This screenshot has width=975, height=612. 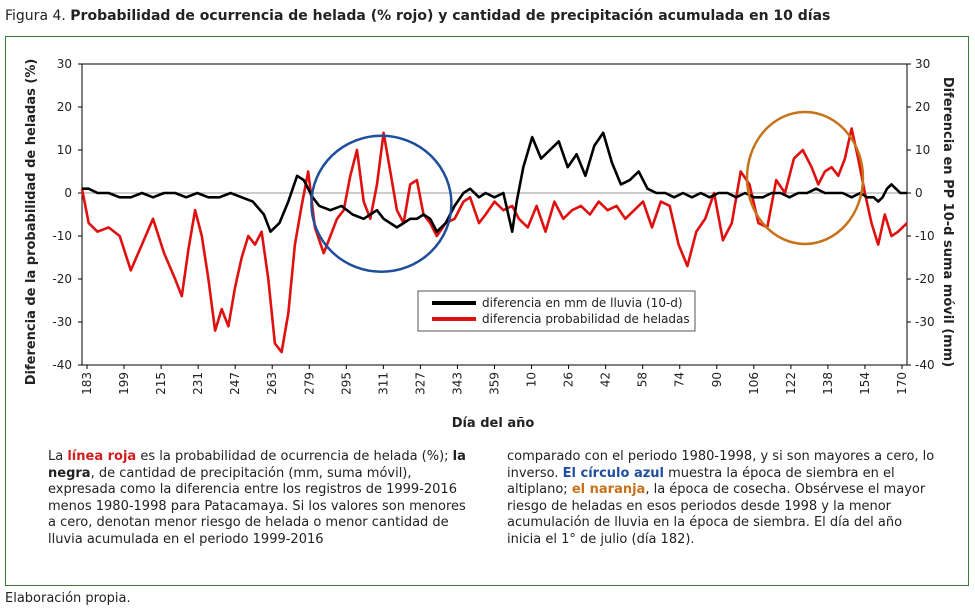 What do you see at coordinates (235, 383) in the screenshot?
I see `x-tick-label: 247` at bounding box center [235, 383].